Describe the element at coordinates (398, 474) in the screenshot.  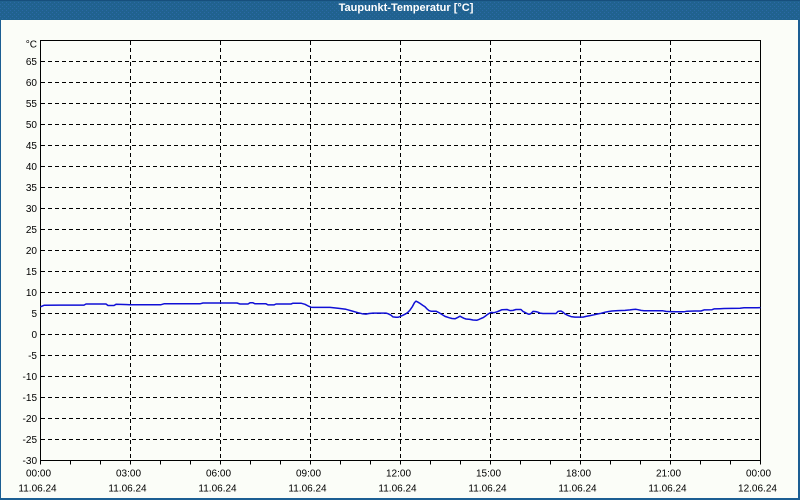
I see `svg-text: 12:00` at that location.